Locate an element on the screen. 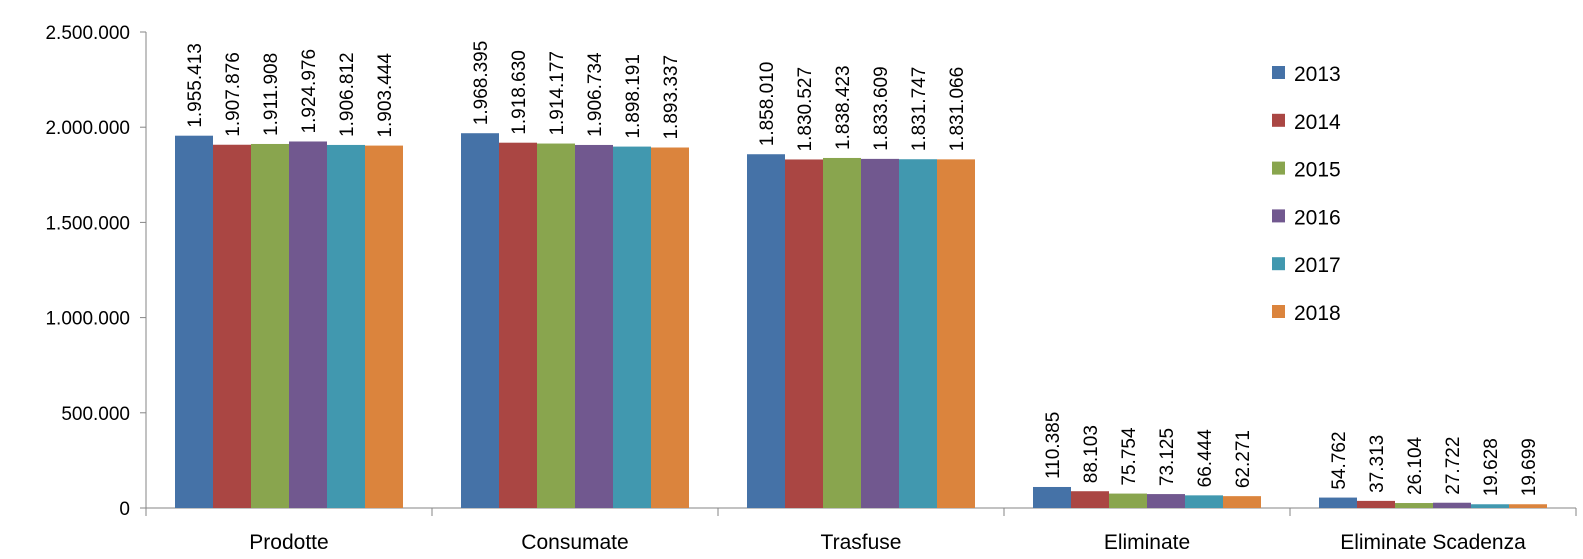 The image size is (1583, 559). data-label: 73.125 is located at coordinates (1167, 457).